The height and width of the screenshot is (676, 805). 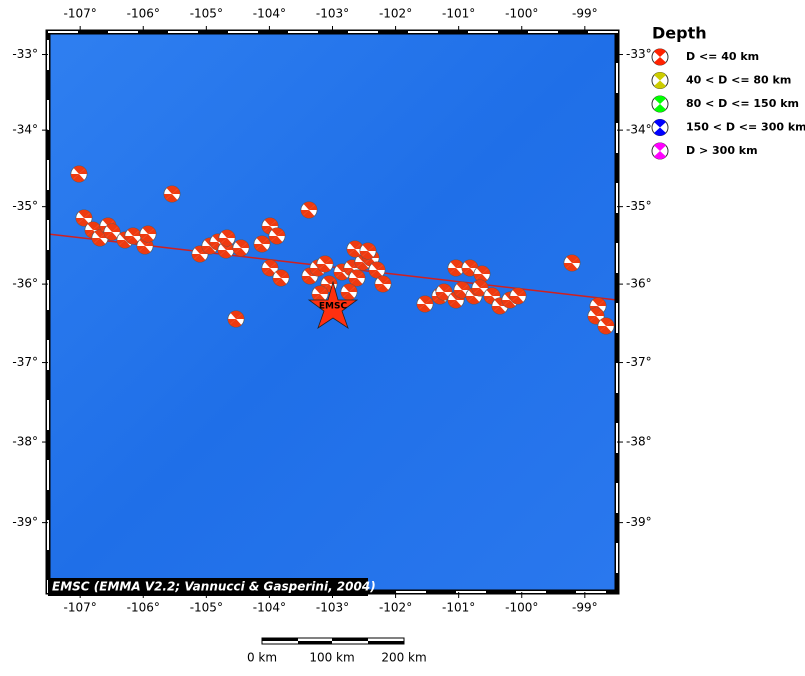 I want to click on lat-label-right: -34°, so click(x=639, y=130).